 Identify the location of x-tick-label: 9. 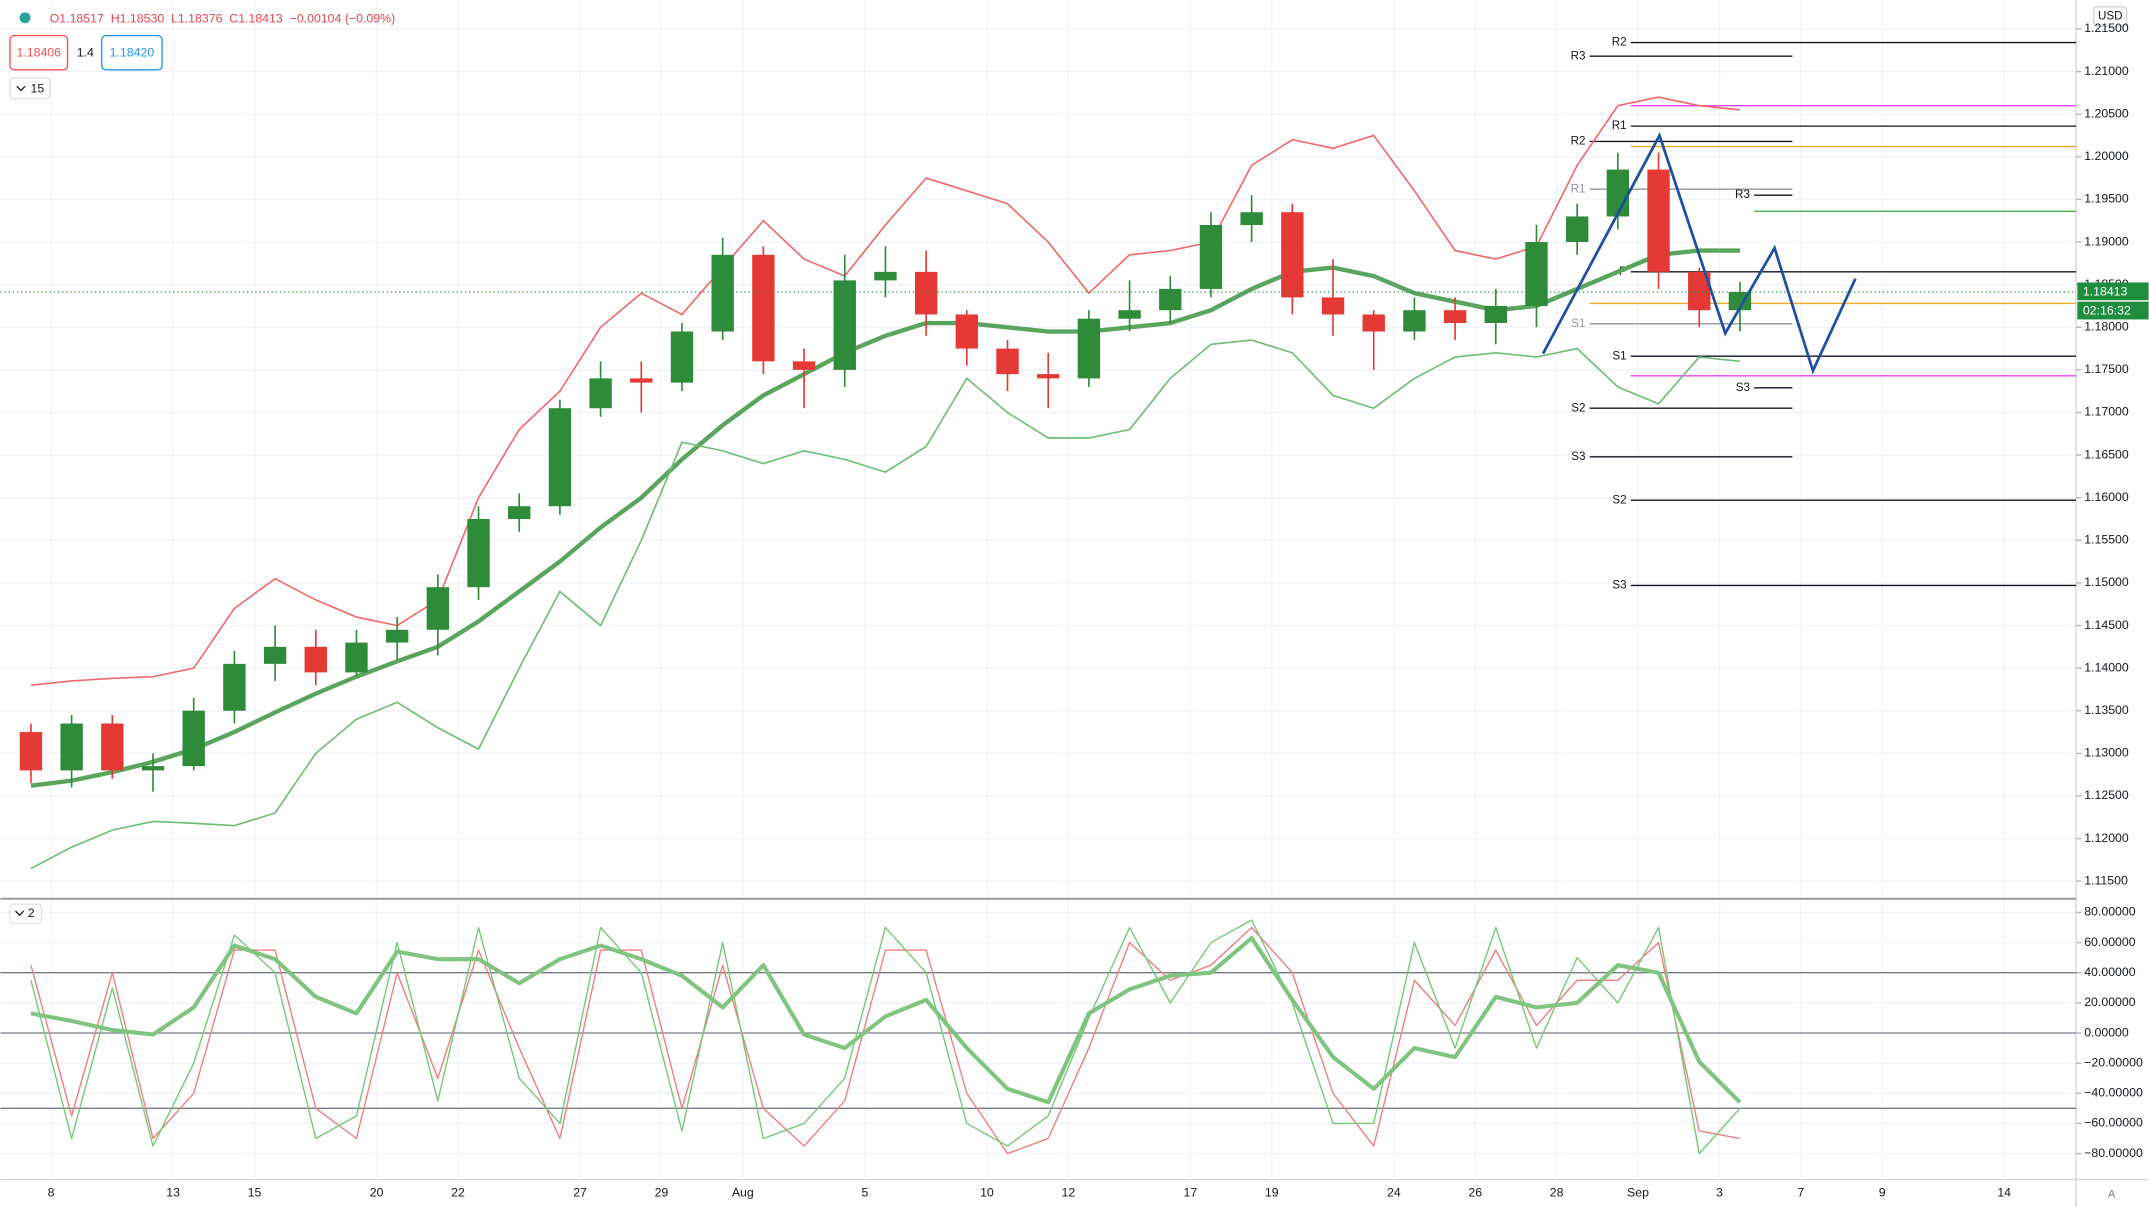
(1882, 1193).